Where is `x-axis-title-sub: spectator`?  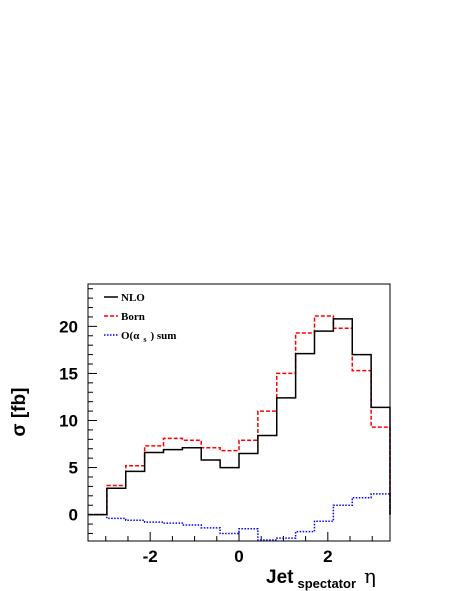
x-axis-title-sub: spectator is located at coordinates (326, 583).